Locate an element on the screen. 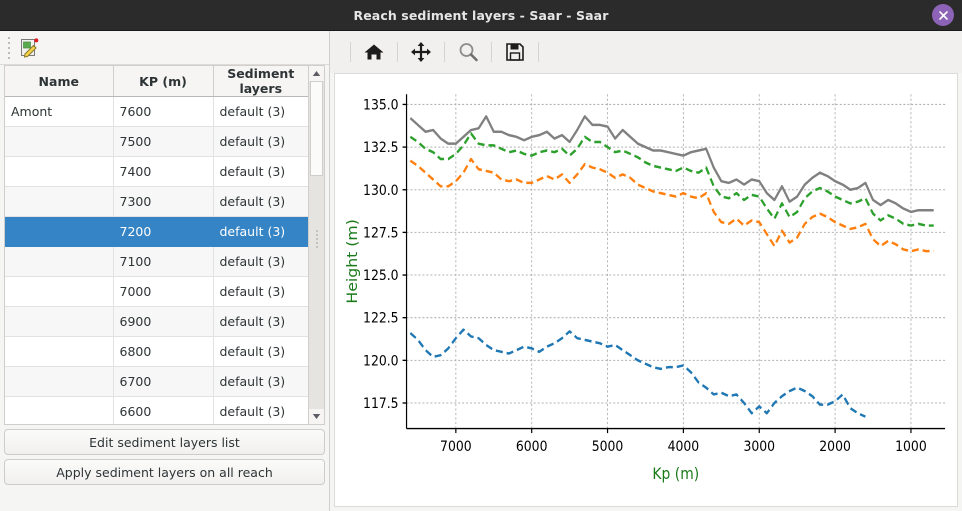 This screenshot has width=962, height=511. column-header-sediment: Sediment layers is located at coordinates (260, 81).